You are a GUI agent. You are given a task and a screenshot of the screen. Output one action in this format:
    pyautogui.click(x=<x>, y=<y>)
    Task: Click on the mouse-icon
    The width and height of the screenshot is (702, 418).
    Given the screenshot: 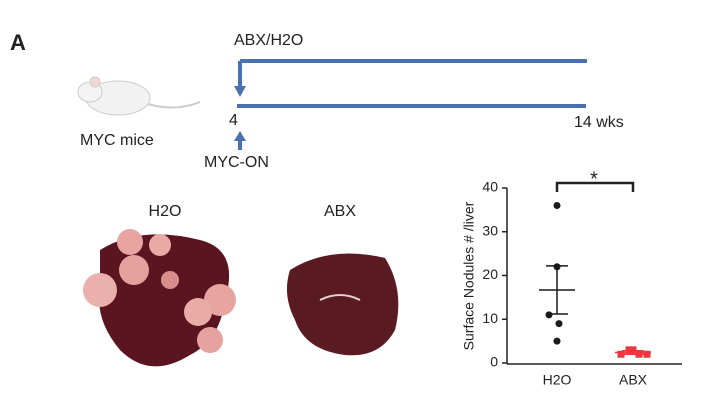 What is the action you would take?
    pyautogui.click(x=139, y=96)
    